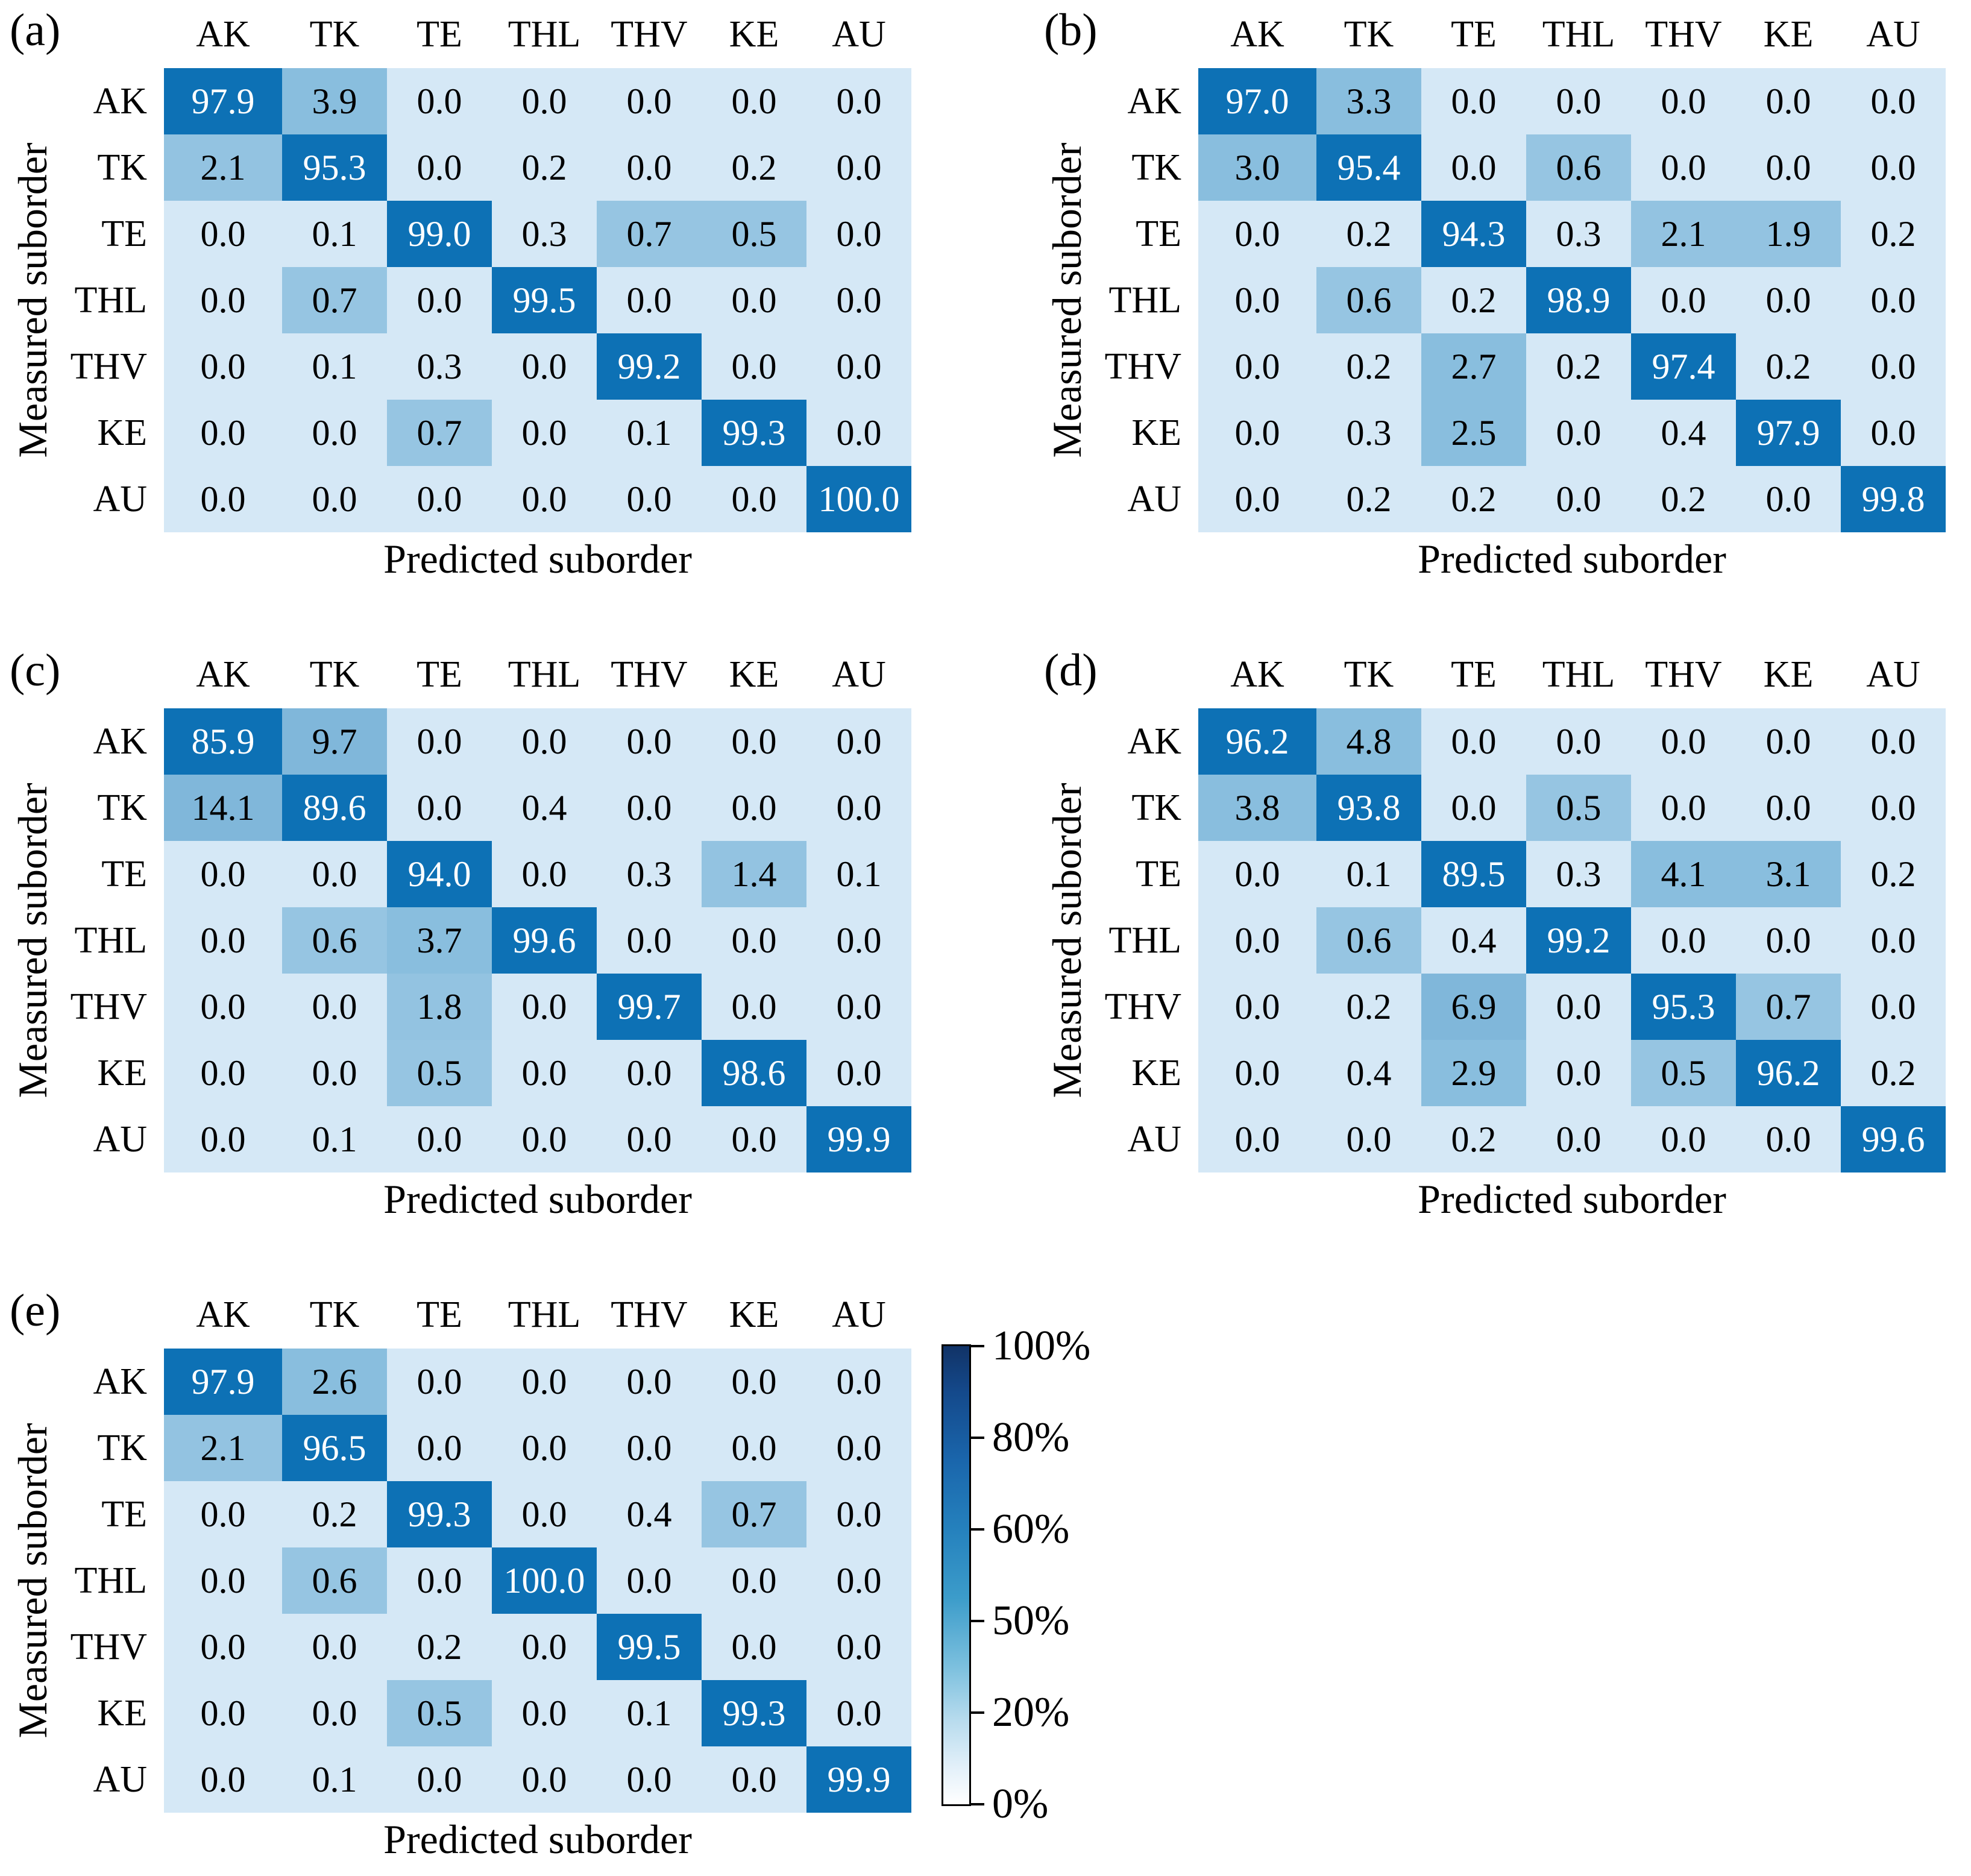 The height and width of the screenshot is (1876, 1971). Describe the element at coordinates (858, 1139) in the screenshot. I see `cell-c-AU-AU: 99.9` at that location.